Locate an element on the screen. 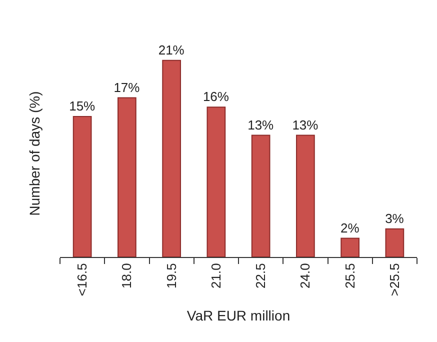  x-tick-label: 18.0 is located at coordinates (126, 276).